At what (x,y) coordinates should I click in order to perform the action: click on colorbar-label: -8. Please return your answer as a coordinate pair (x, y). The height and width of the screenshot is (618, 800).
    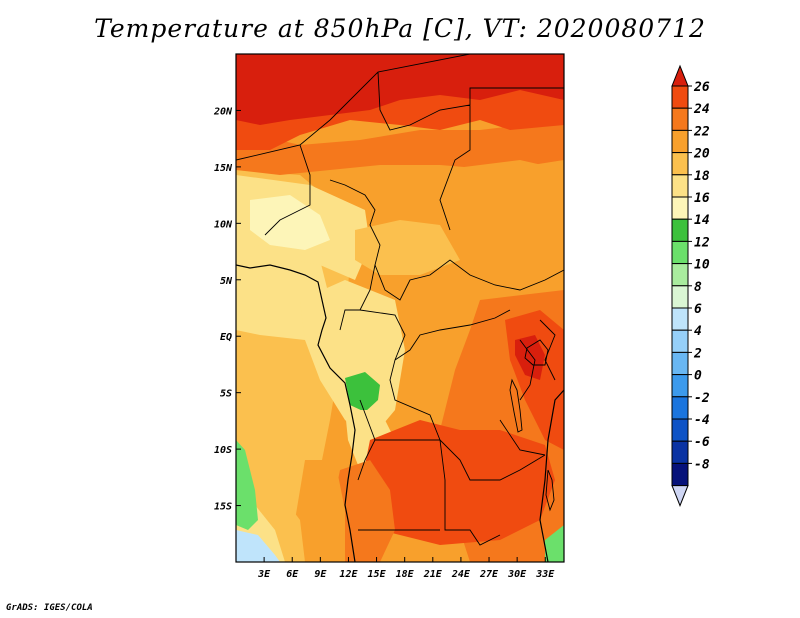
    Looking at the image, I should click on (702, 464).